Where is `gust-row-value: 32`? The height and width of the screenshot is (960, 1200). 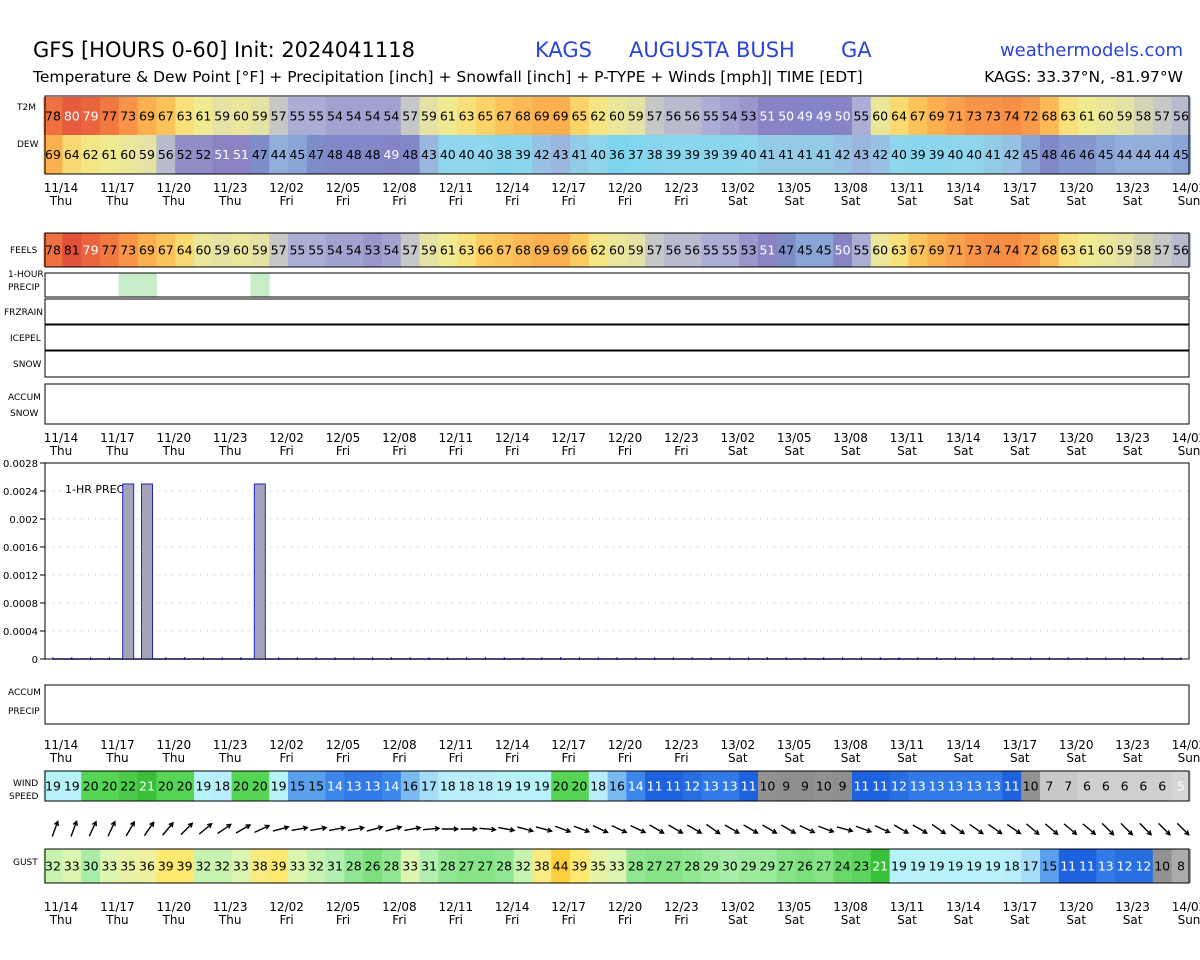 gust-row-value: 32 is located at coordinates (53, 866).